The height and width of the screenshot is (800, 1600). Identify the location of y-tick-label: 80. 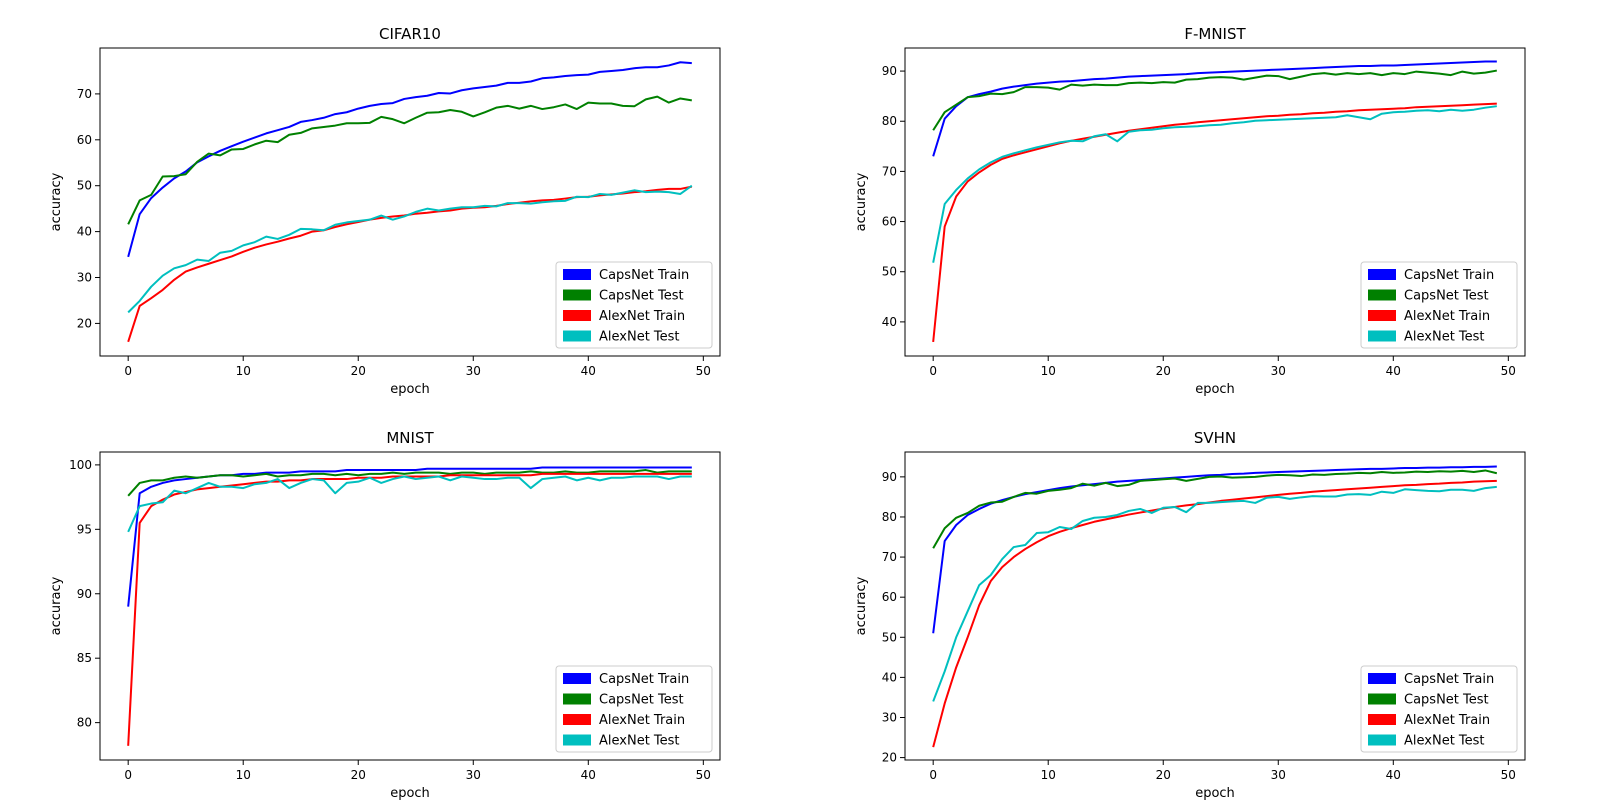
(889, 517).